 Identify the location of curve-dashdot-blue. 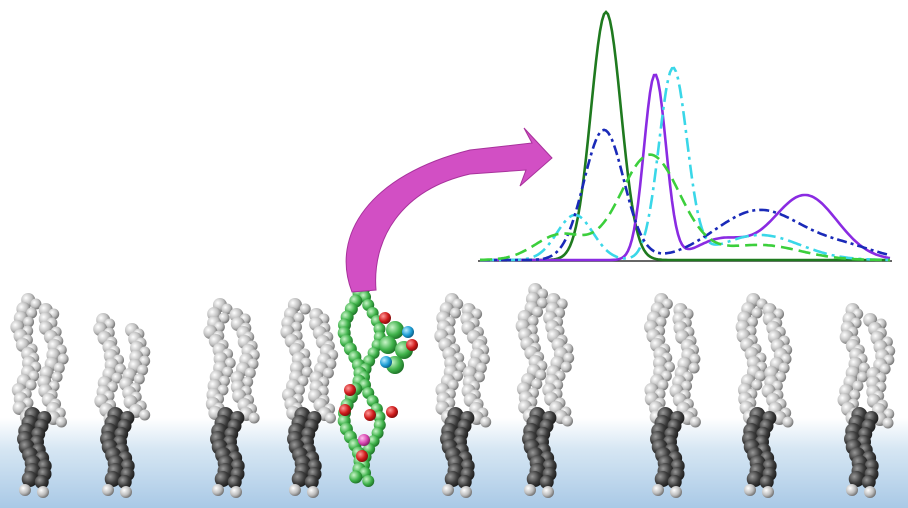
(685, 195).